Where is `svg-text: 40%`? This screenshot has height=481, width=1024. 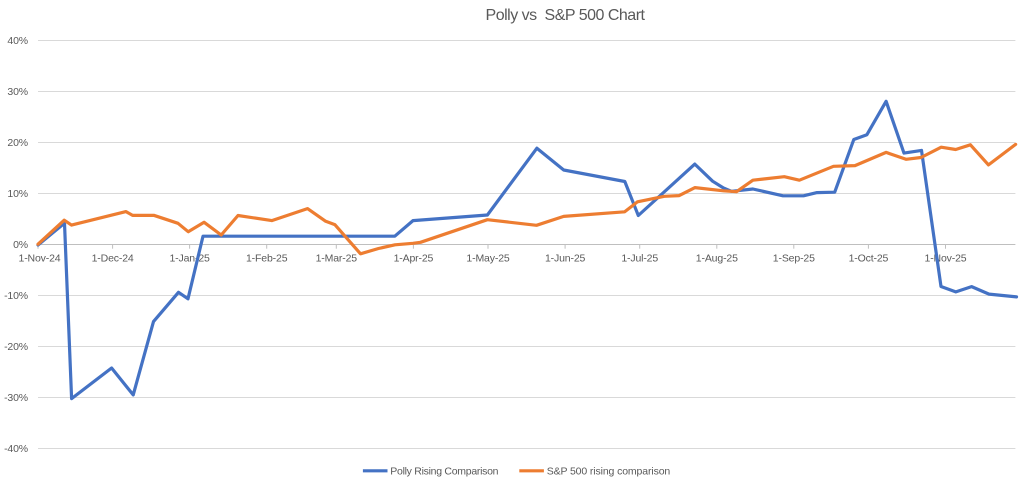 svg-text: 40% is located at coordinates (17, 41).